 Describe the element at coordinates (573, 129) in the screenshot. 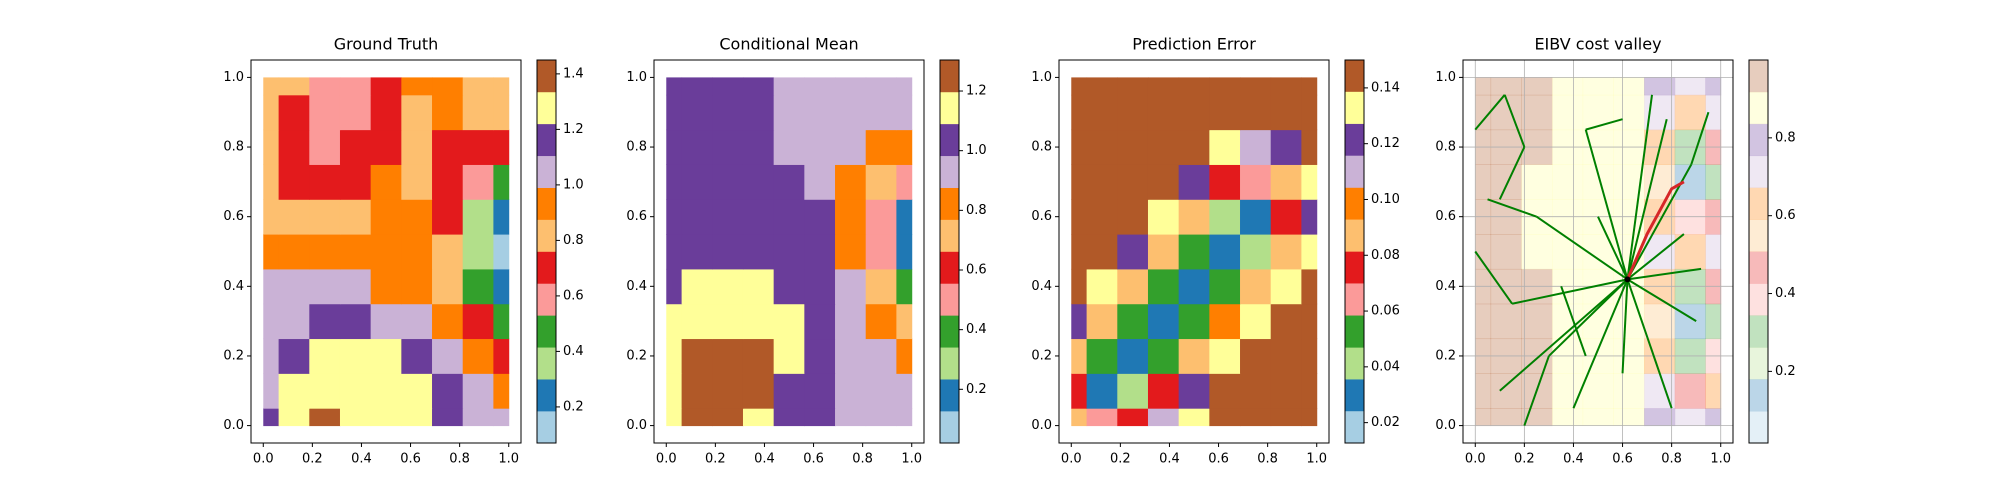

I see `colorbar-tick-label: 1.2` at that location.